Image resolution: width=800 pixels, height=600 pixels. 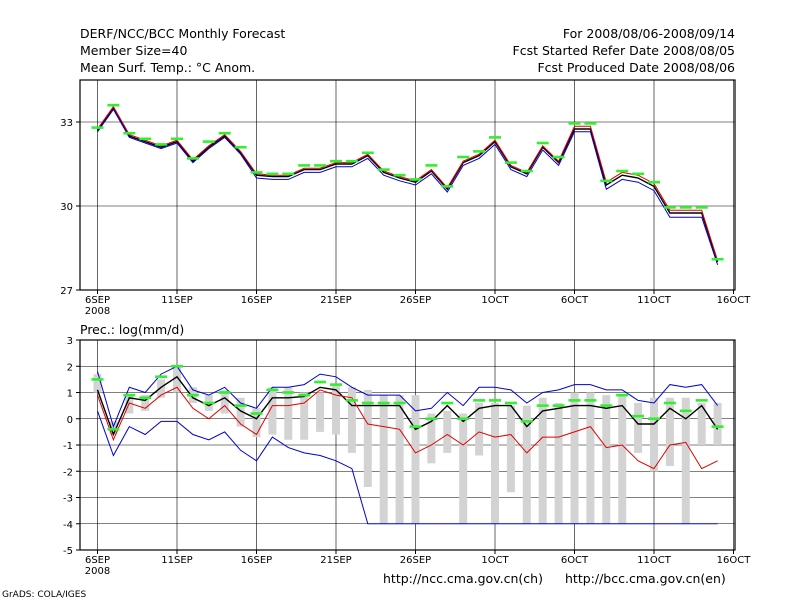 I want to click on prec-xtick-label: 11SEP, so click(x=176, y=560).